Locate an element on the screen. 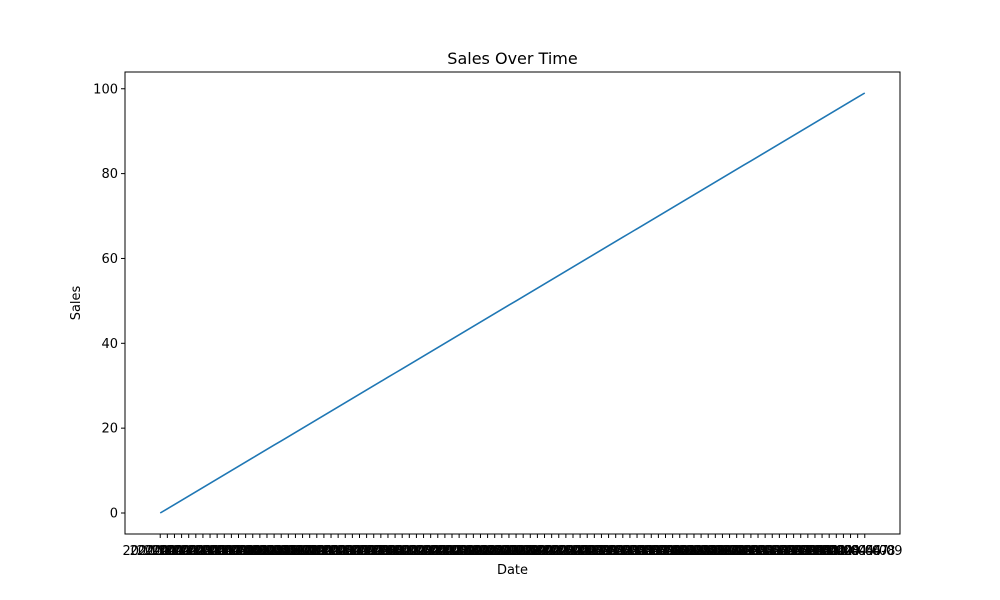 This screenshot has height=600, width=1000. x-tick-label: 2020-01-15 is located at coordinates (260, 551).